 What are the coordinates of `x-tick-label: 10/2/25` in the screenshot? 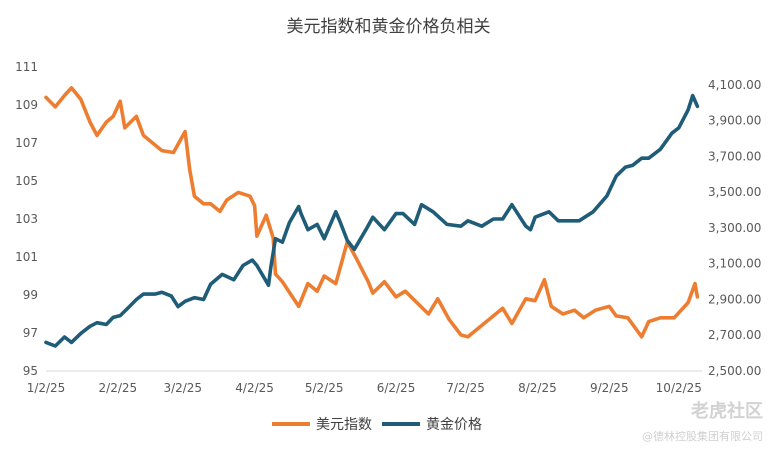 It's located at (679, 388).